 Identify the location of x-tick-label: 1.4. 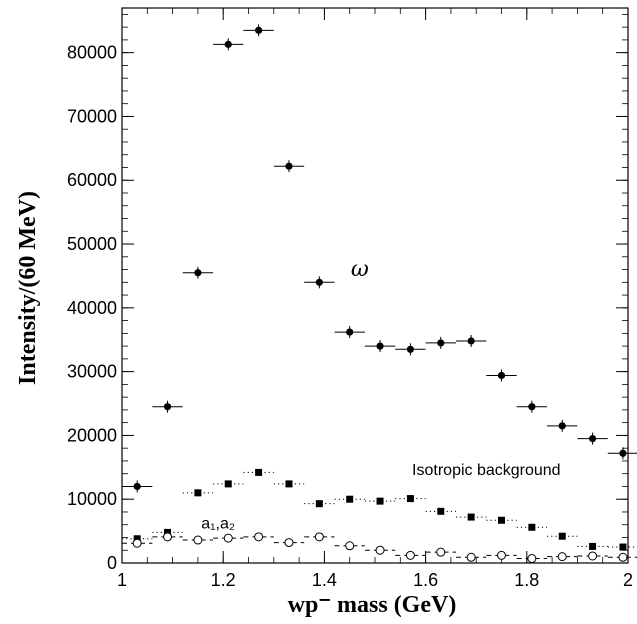
(324, 580).